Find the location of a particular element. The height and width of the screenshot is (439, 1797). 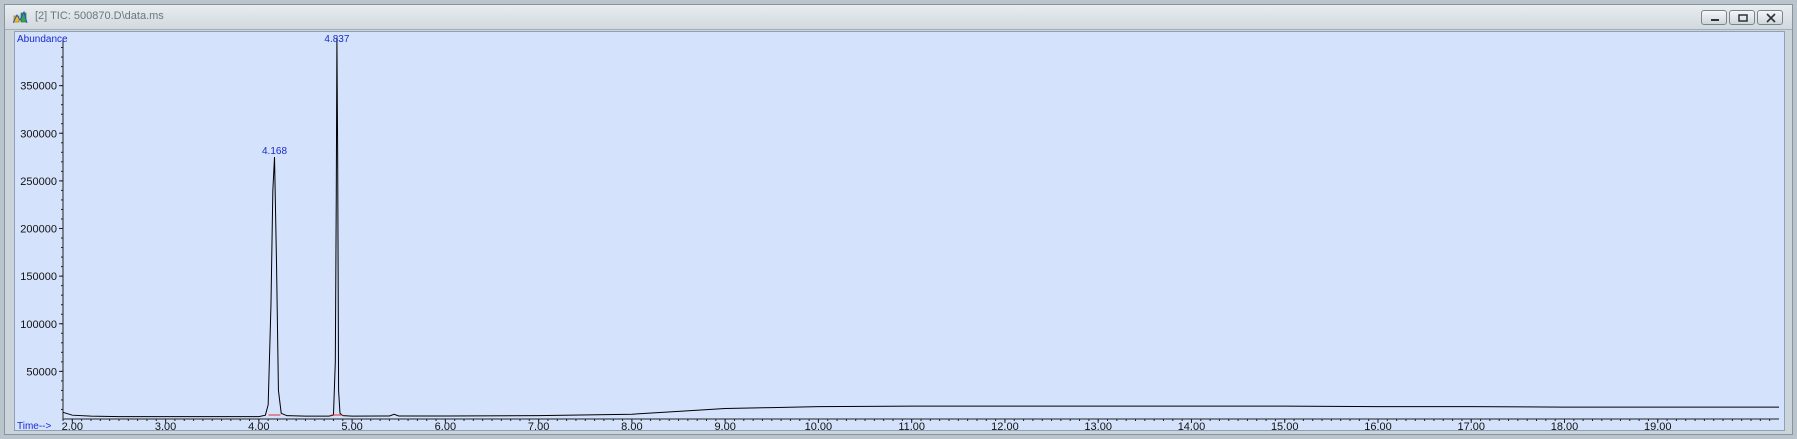

x-tick-label: 9.00 is located at coordinates (724, 425).